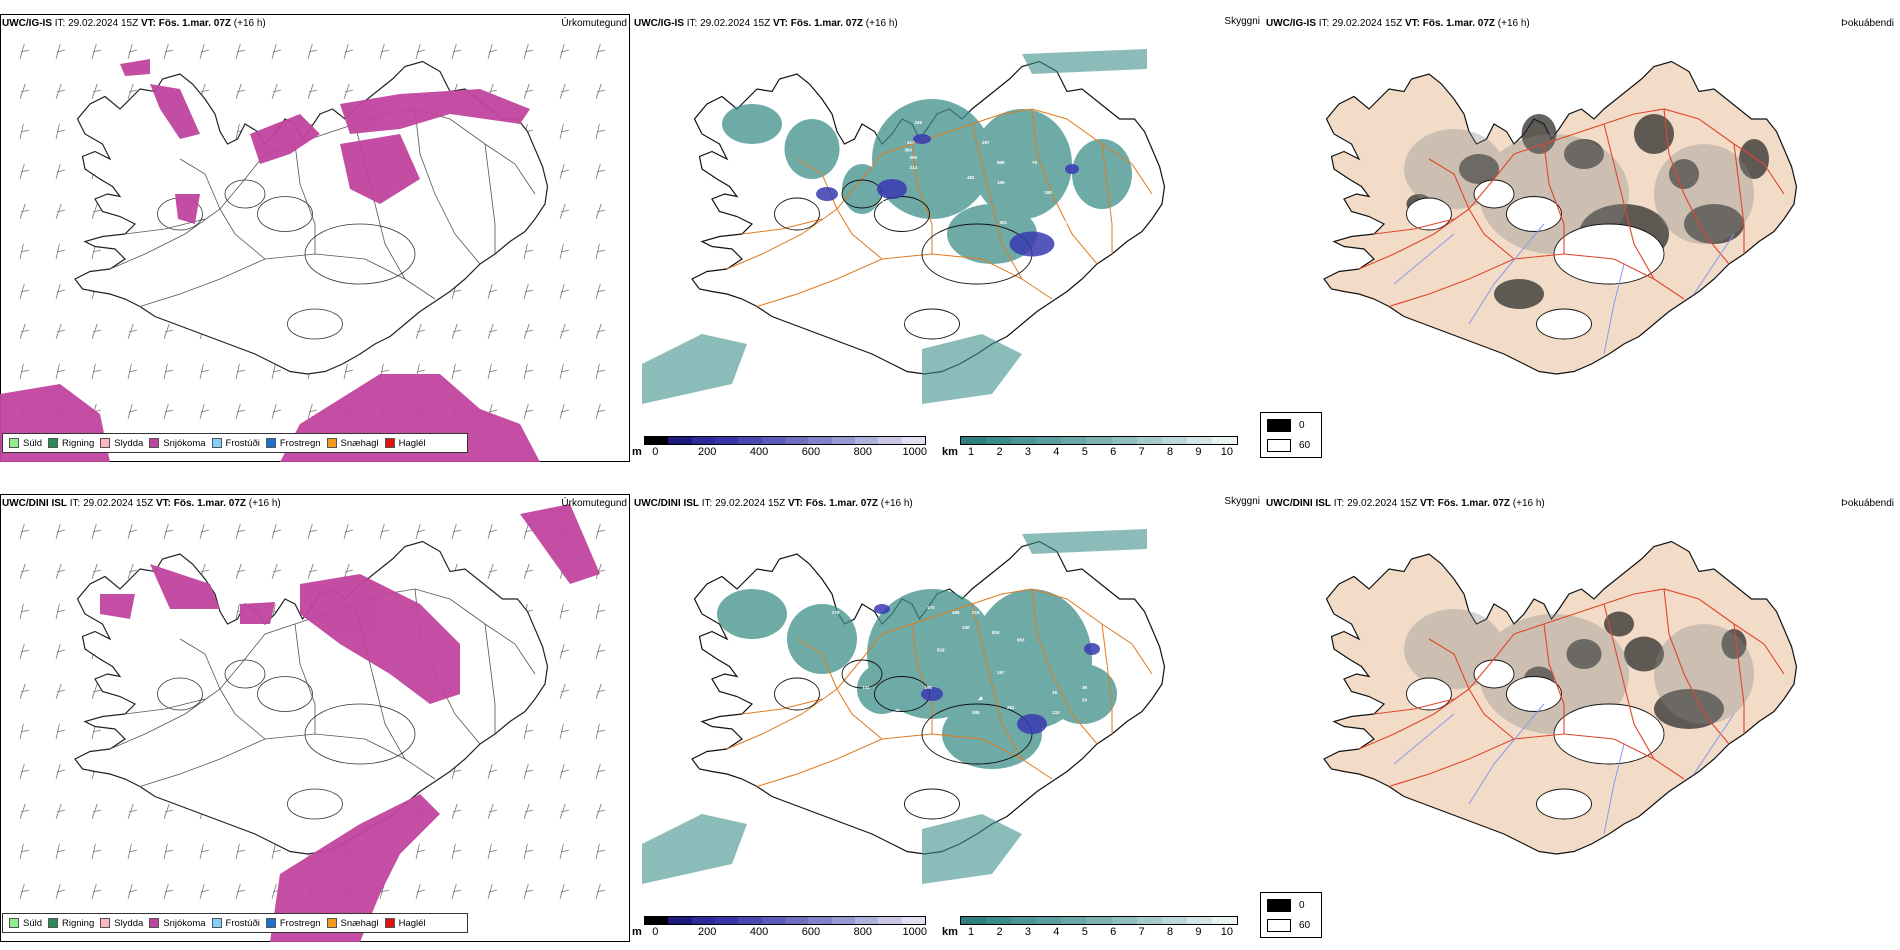 The image size is (1900, 950). I want to click on colorbar-tick-label: 8, so click(1170, 452).